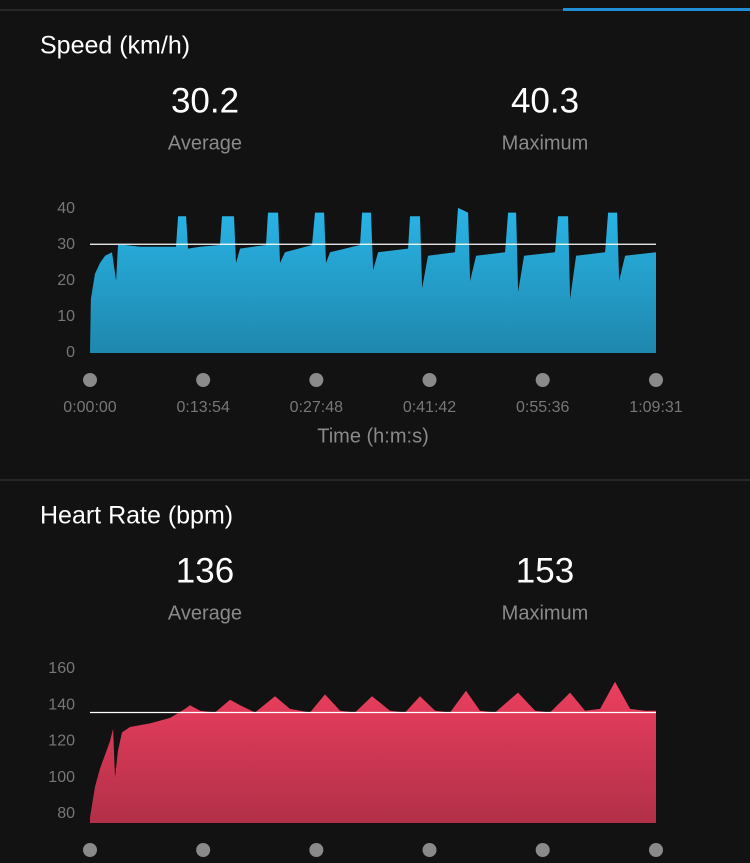 Image resolution: width=750 pixels, height=863 pixels. What do you see at coordinates (61, 741) in the screenshot?
I see `y-tick-label: 120` at bounding box center [61, 741].